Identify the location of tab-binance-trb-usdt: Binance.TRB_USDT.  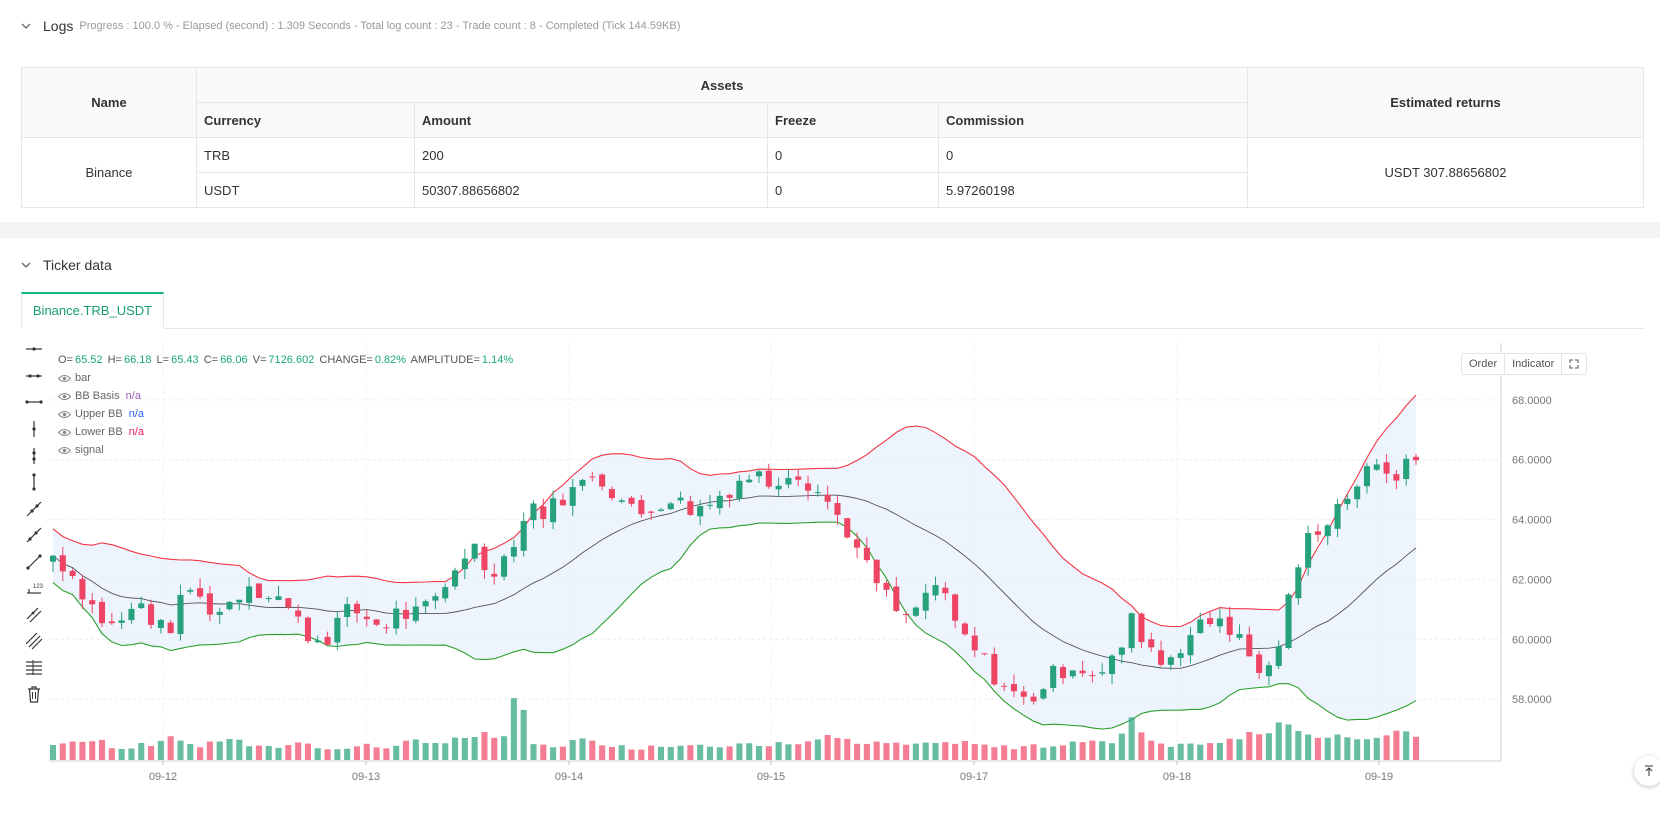
(92, 310).